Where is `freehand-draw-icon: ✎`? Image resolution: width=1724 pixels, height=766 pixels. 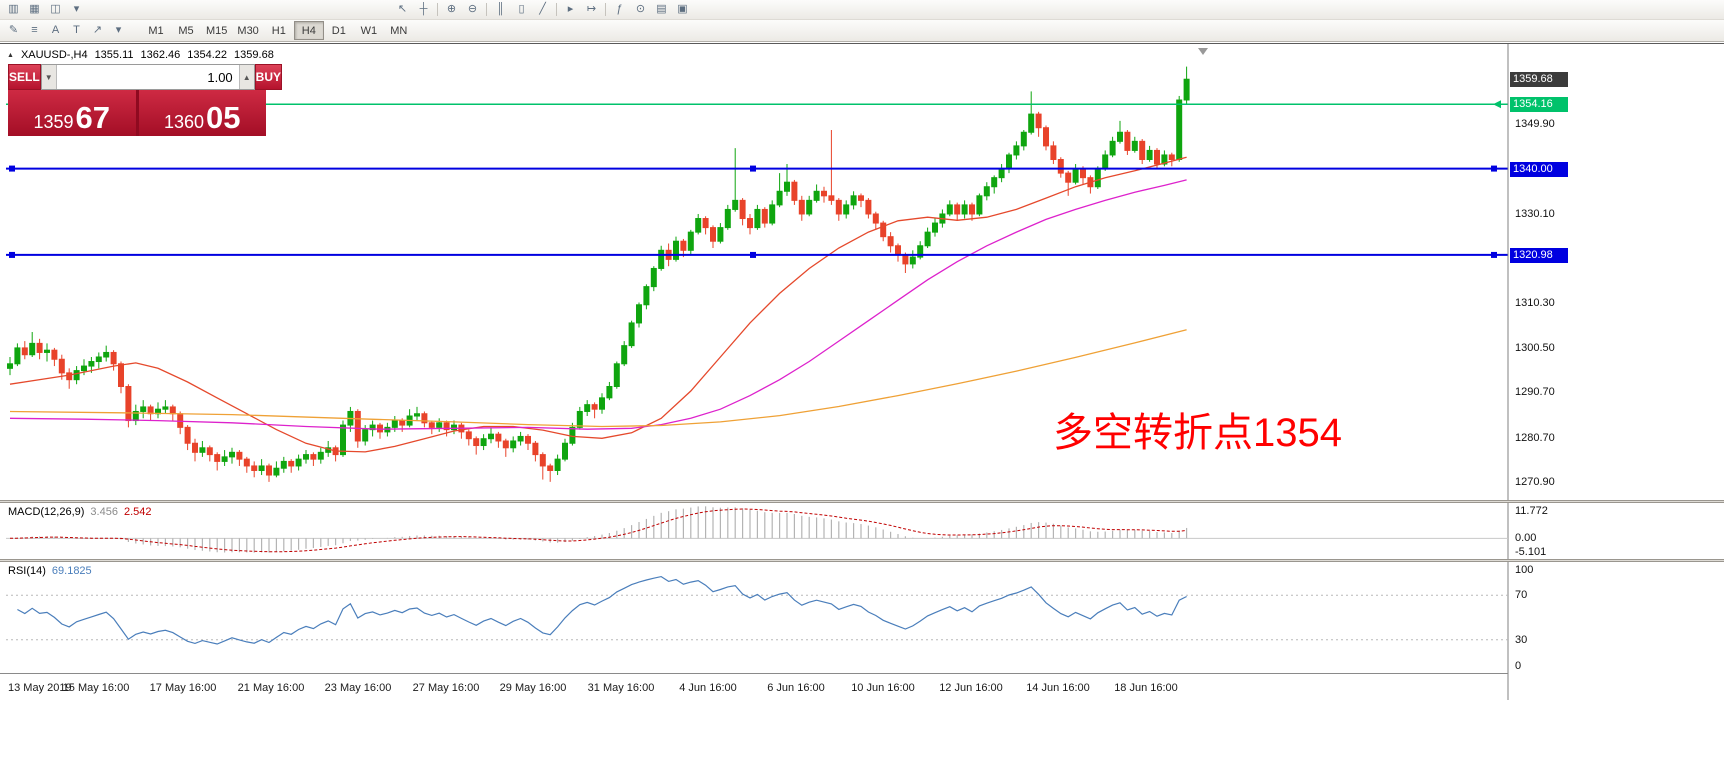 freehand-draw-icon: ✎ is located at coordinates (13, 30).